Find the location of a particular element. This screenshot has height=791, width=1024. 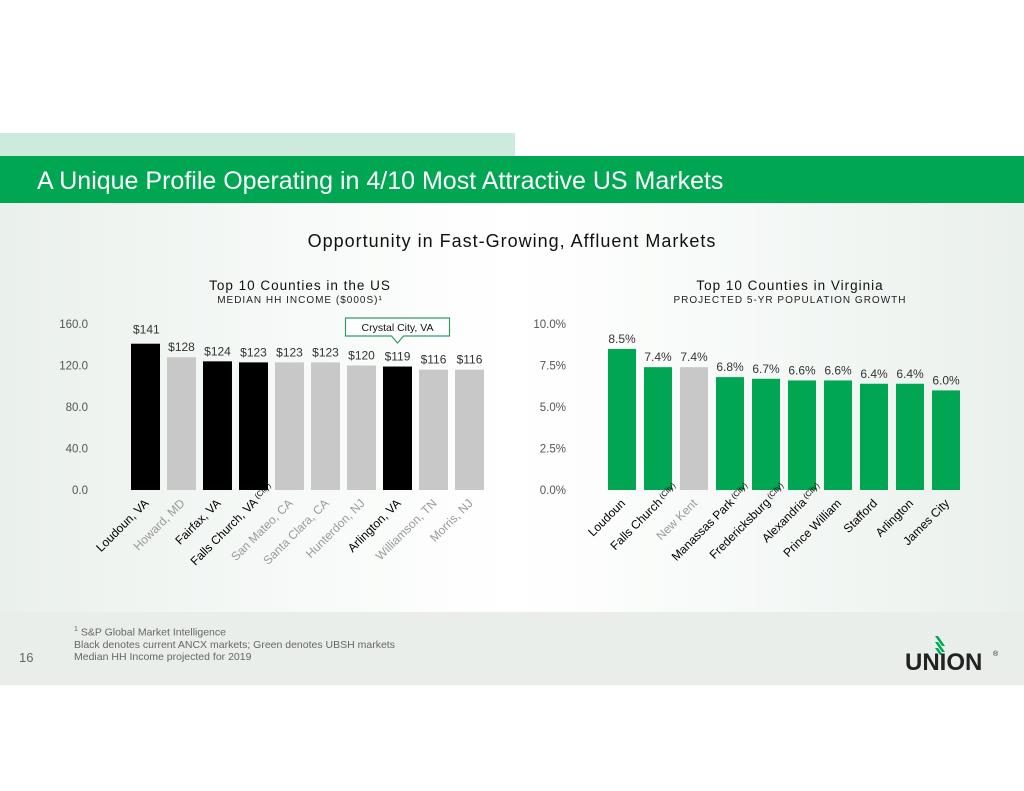

left-chart-title: Top 10 Counties in the US is located at coordinates (300, 285).